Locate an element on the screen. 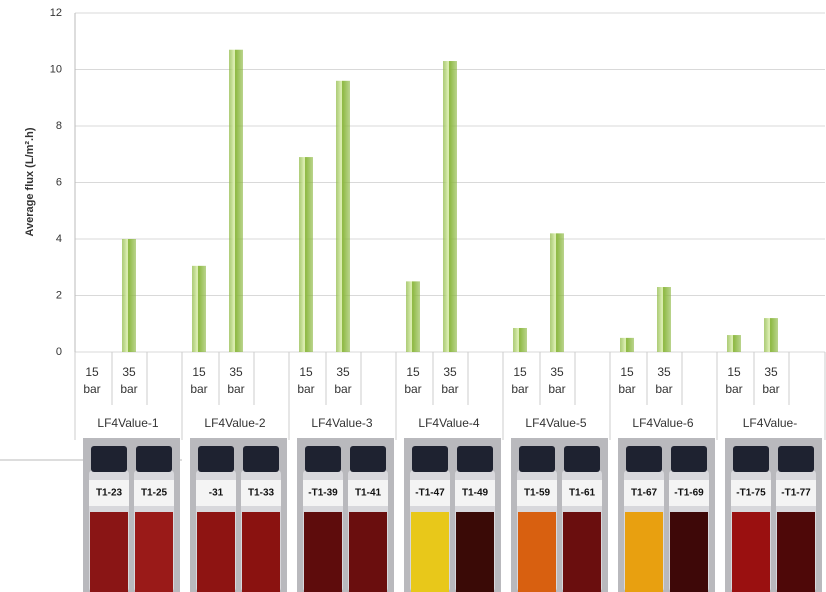  vial-label-text: T1-23 is located at coordinates (109, 493).